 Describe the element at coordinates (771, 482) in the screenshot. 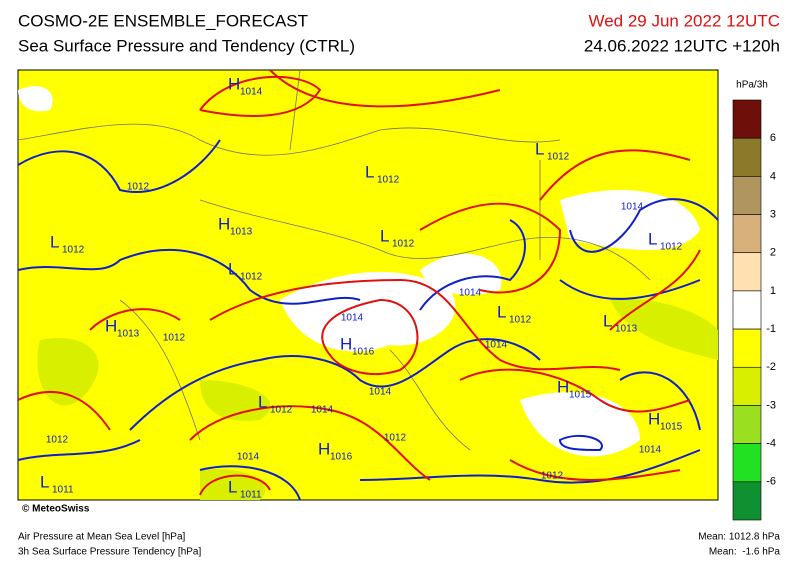

I see `colorbar-label: -6` at that location.